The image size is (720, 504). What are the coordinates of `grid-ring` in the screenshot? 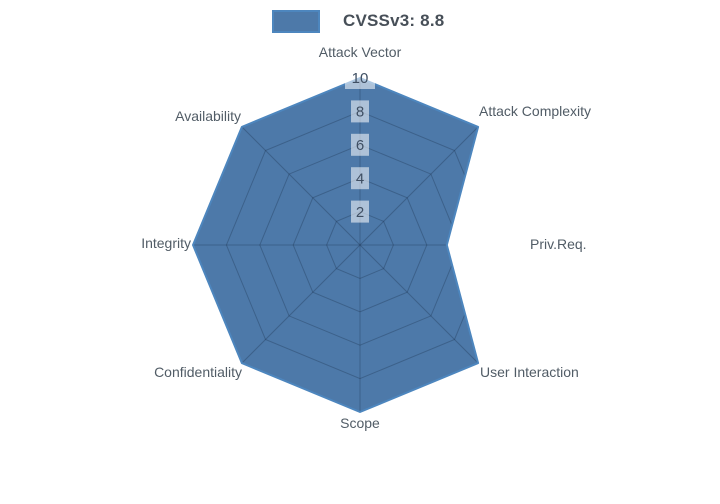 It's located at (360, 245).